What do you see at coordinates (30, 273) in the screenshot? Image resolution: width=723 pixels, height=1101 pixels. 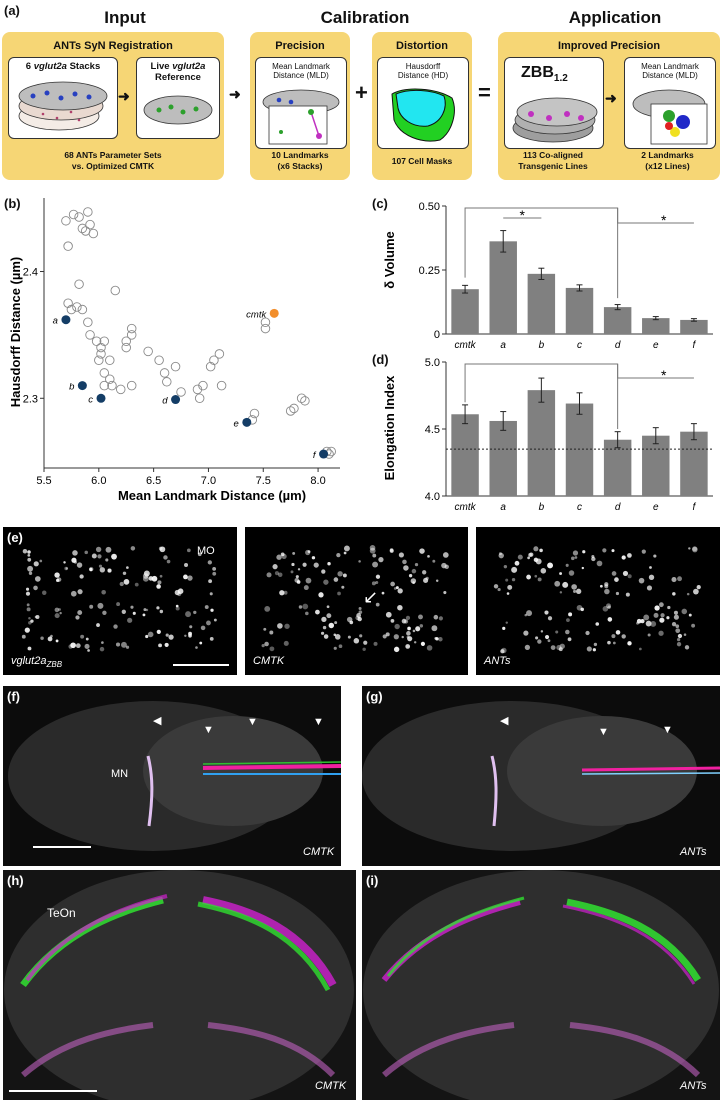 I see `y-tick-label: 2.4` at bounding box center [30, 273].